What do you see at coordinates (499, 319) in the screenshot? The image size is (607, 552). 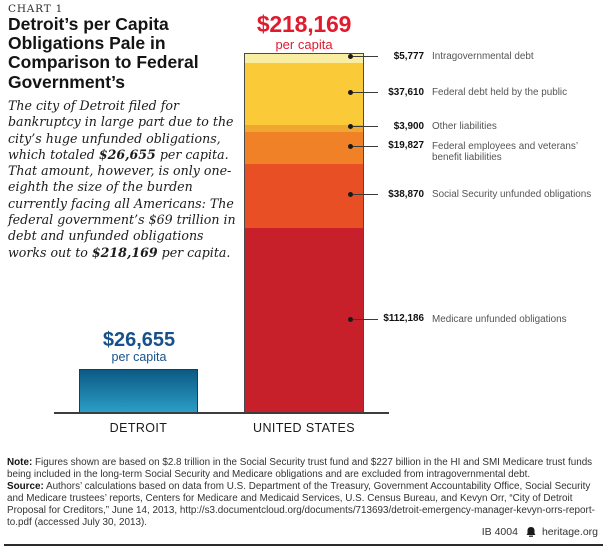 I see `segment-label: Medicare unfunded obligations` at bounding box center [499, 319].